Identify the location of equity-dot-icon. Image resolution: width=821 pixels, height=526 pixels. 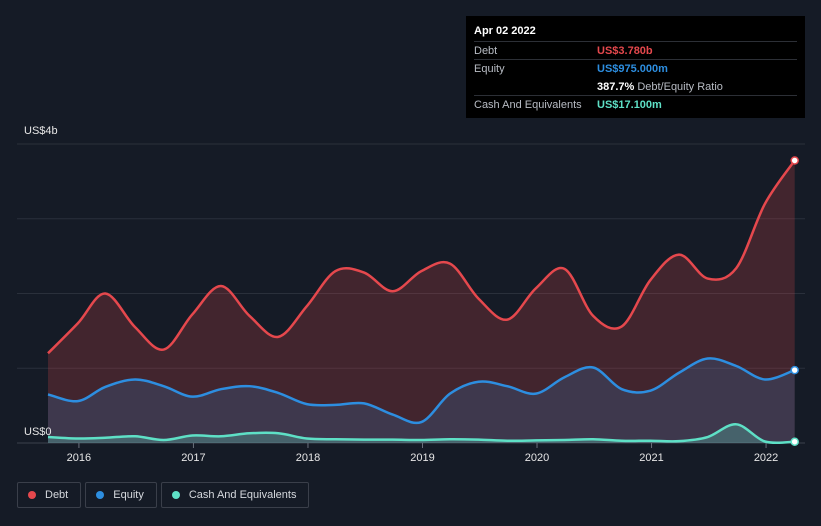
(100, 495).